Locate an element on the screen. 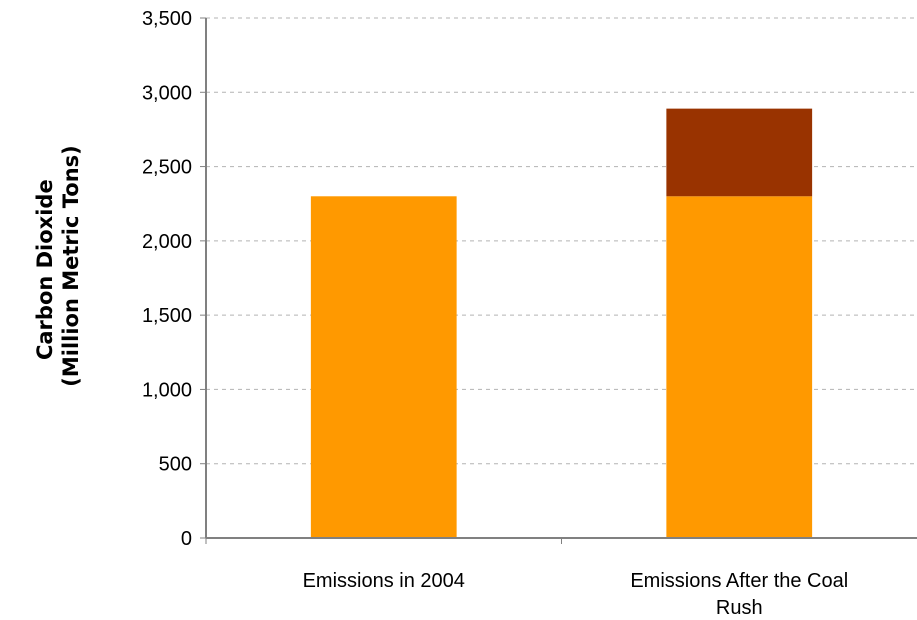 This screenshot has height=620, width=917. y-tick-label-2: 1,000 is located at coordinates (167, 390).